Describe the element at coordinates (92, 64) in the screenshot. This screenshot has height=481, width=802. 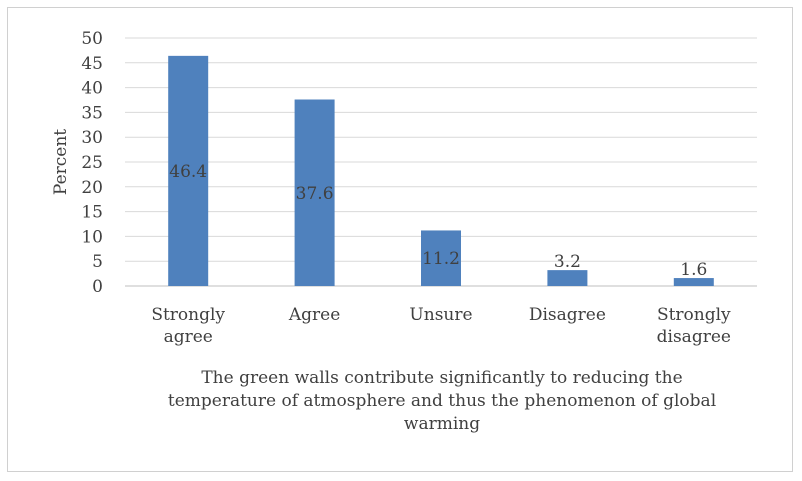
I see `y-tick-label: 45` at that location.